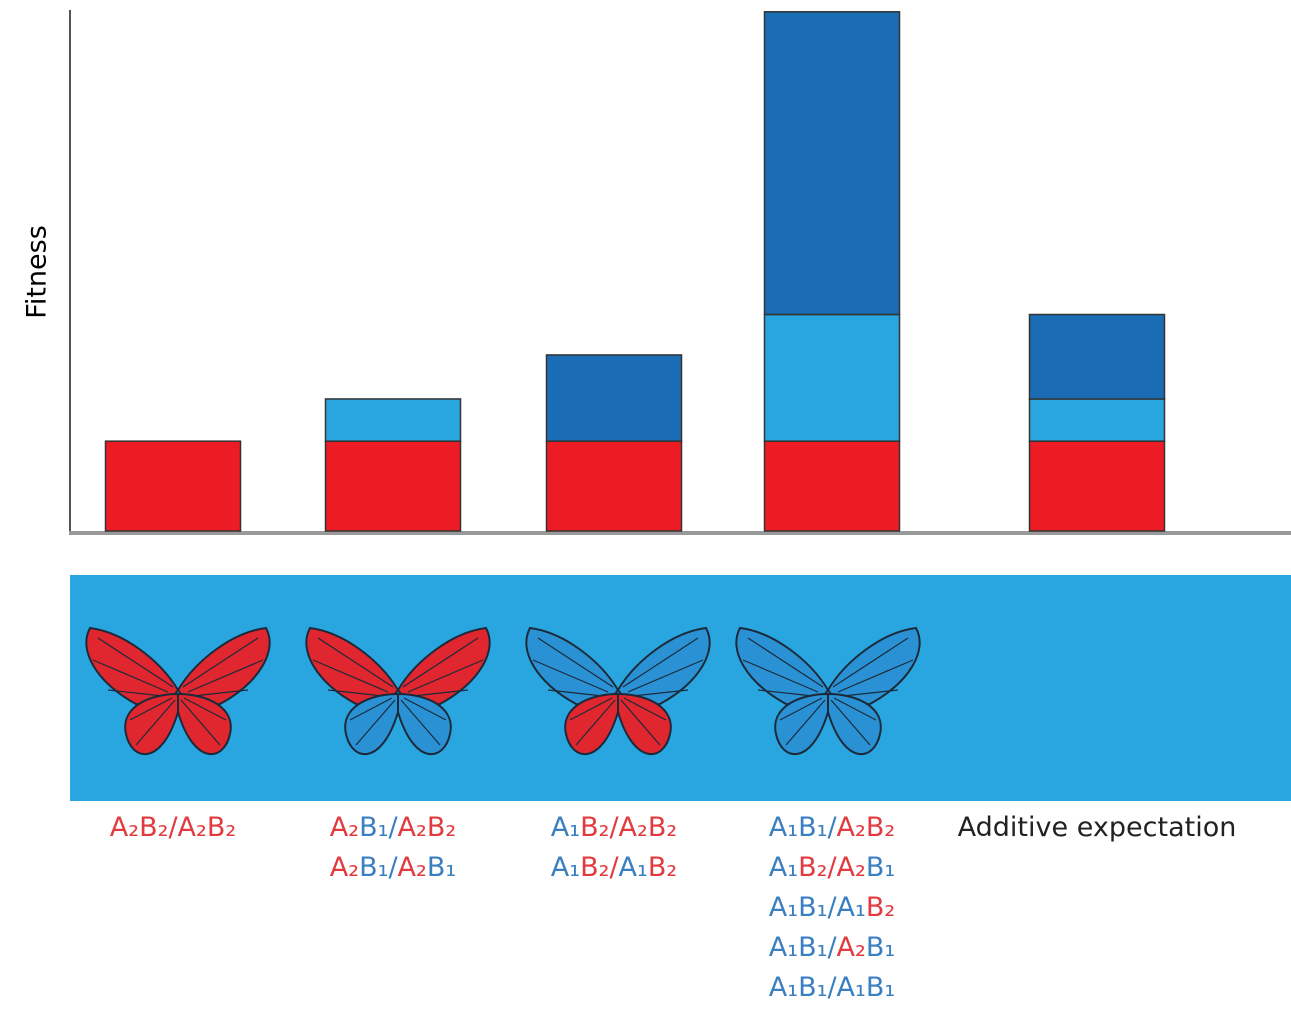  Describe the element at coordinates (832, 987) in the screenshot. I see `x-tick-label: A₁B₁/A₁B₁` at that location.